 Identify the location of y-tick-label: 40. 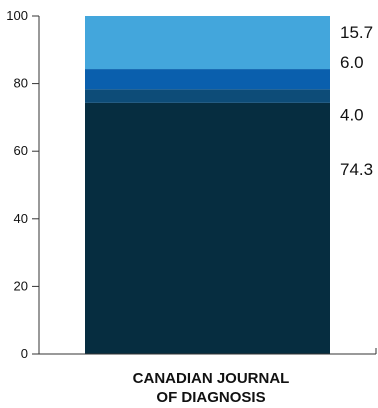
(21, 218).